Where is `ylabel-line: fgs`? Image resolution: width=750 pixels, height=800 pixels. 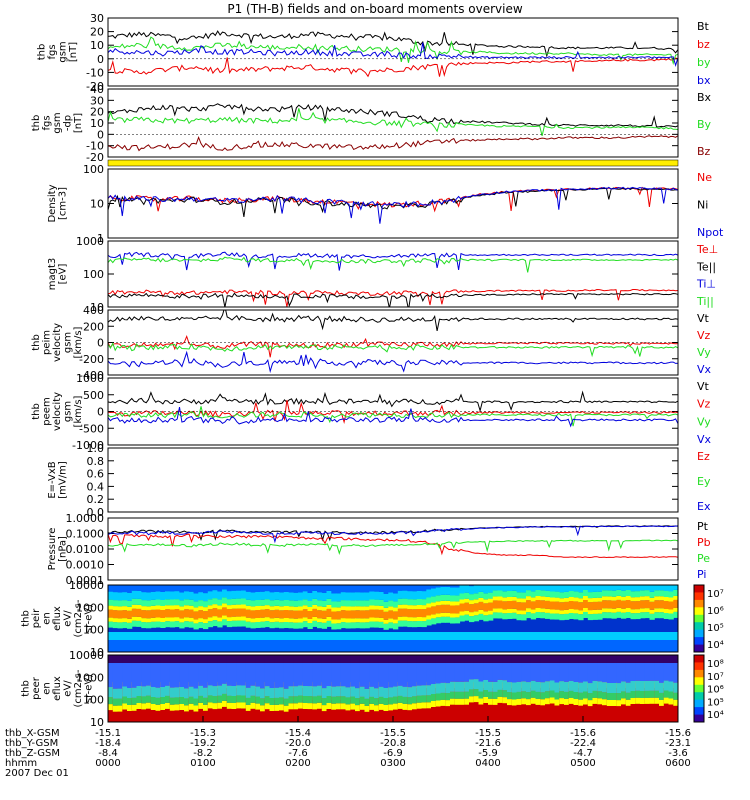 ylabel-line: fgs is located at coordinates (47, 122).